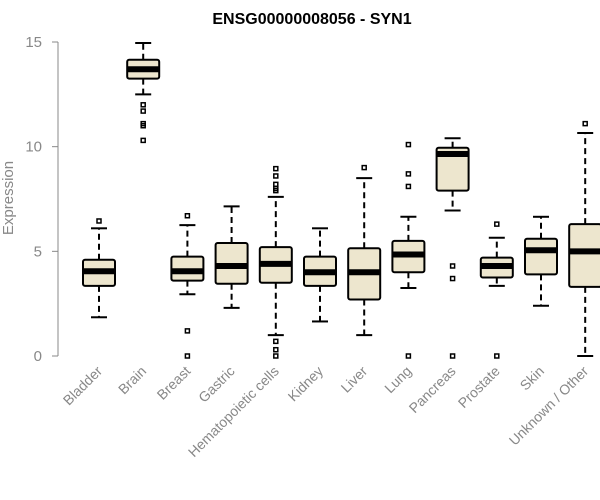 The width and height of the screenshot is (600, 500). I want to click on y-axis: 0 5 10 15, so click(42, 199).